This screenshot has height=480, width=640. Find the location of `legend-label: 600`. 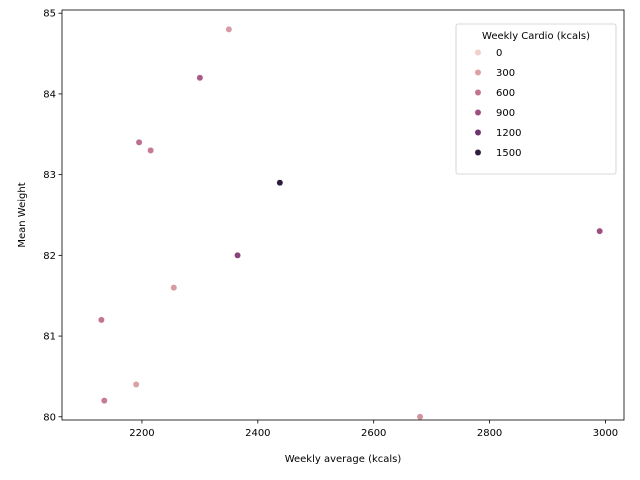

legend-label: 600 is located at coordinates (505, 93).